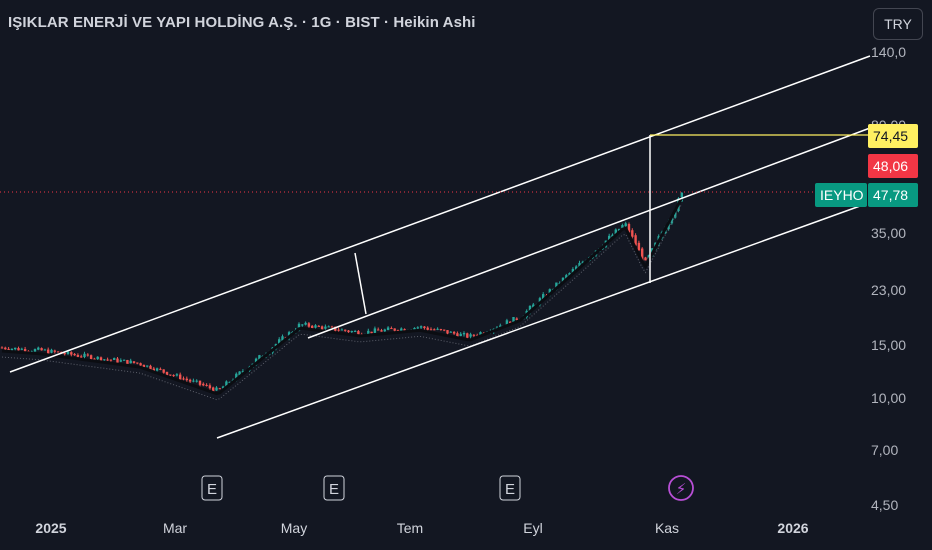 The image size is (932, 550). What do you see at coordinates (898, 24) in the screenshot?
I see `currency-button: TRY` at bounding box center [898, 24].